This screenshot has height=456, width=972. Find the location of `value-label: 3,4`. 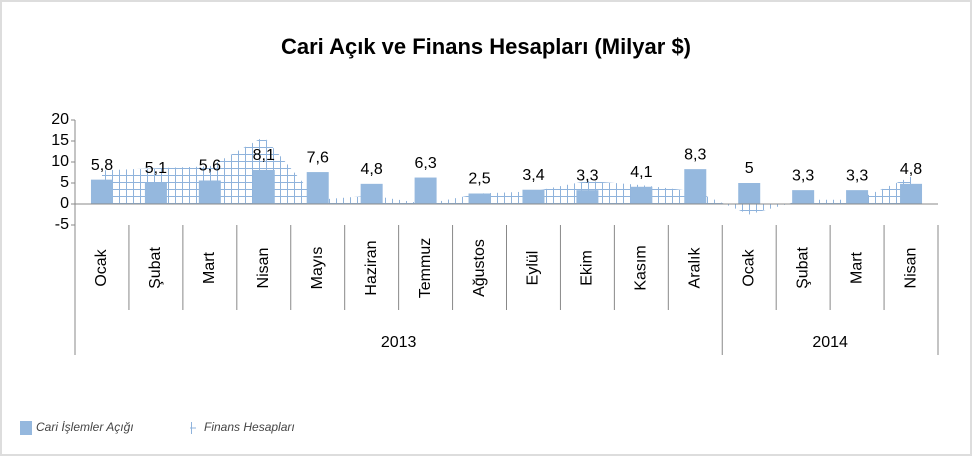

value-label: 3,4 is located at coordinates (533, 175).